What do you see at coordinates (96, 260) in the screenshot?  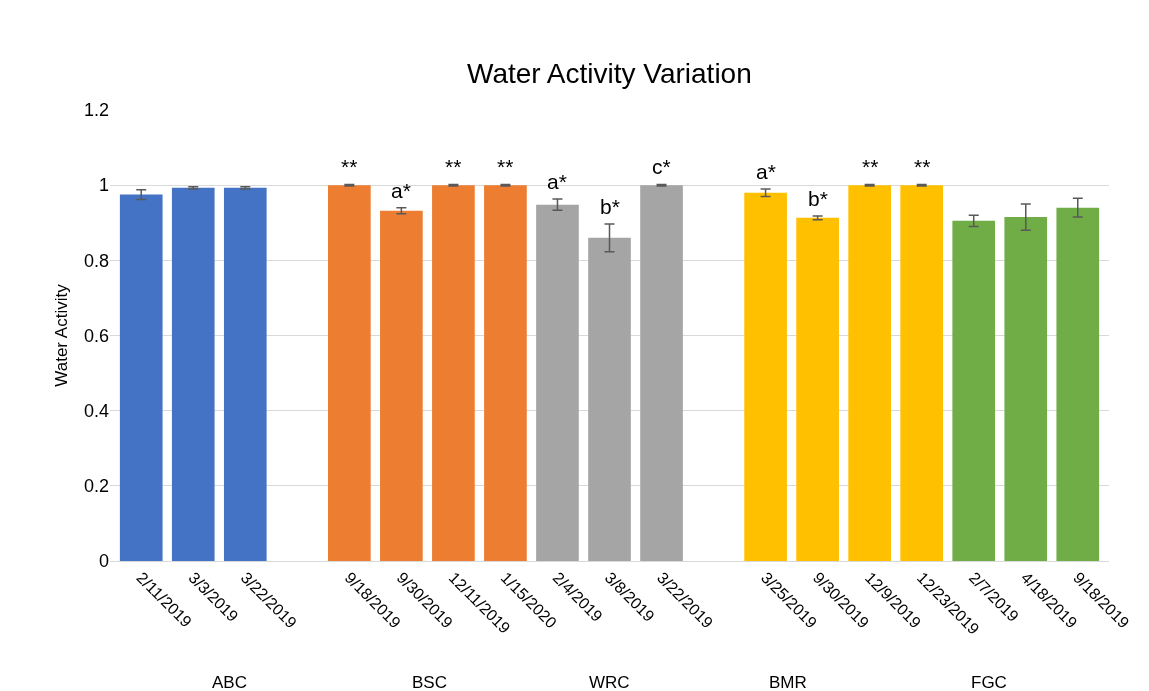 I see `y-tick-label: 0.8` at bounding box center [96, 260].